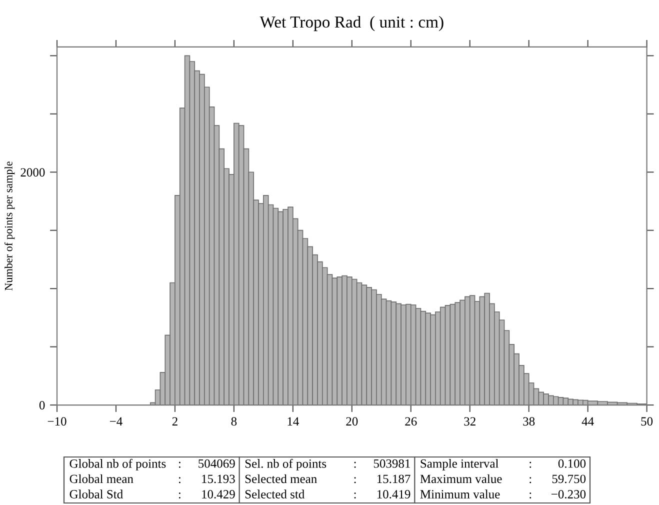  I want to click on y-axis-title: Number of points per sample, so click(9, 226).